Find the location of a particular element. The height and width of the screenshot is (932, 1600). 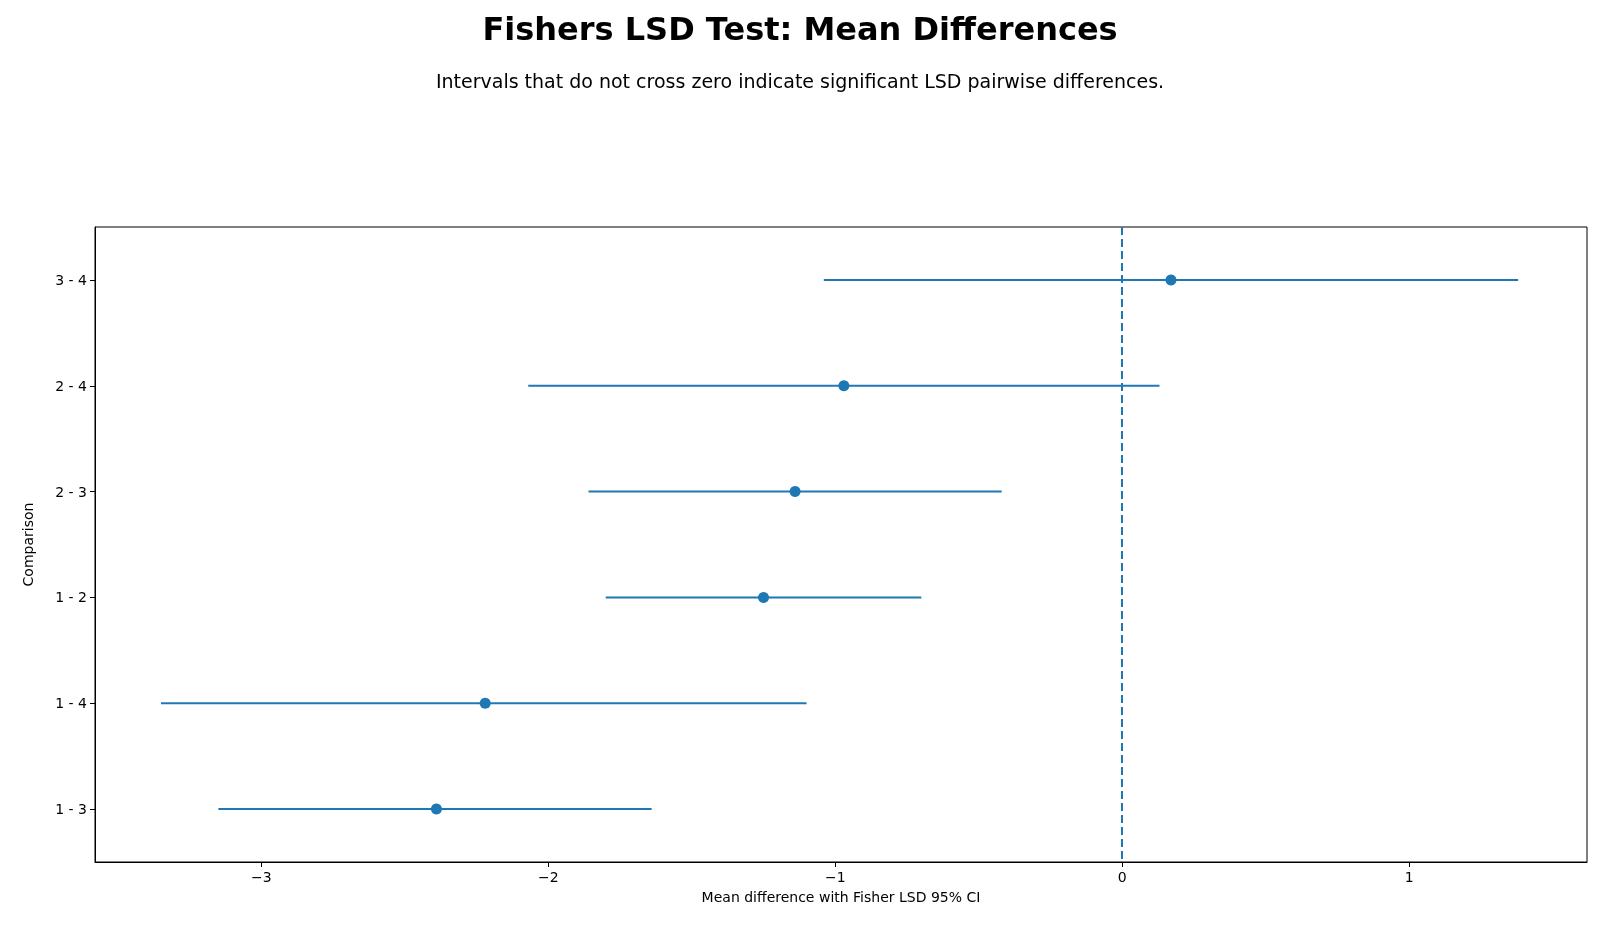

x-tick-label: 0 is located at coordinates (1122, 877).